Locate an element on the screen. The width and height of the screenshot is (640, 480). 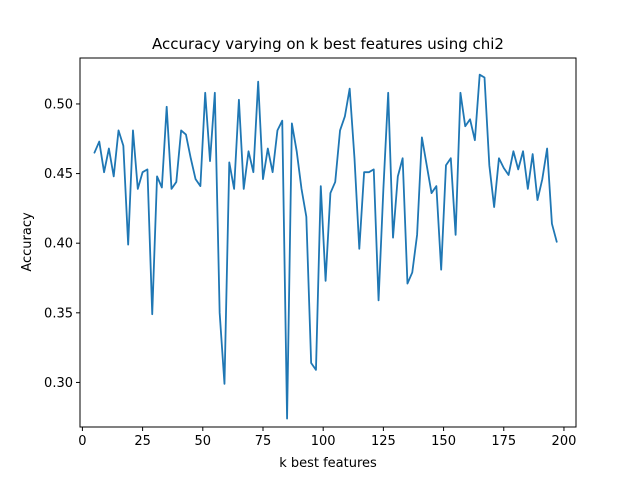
x-tick-label: 75 is located at coordinates (263, 441).